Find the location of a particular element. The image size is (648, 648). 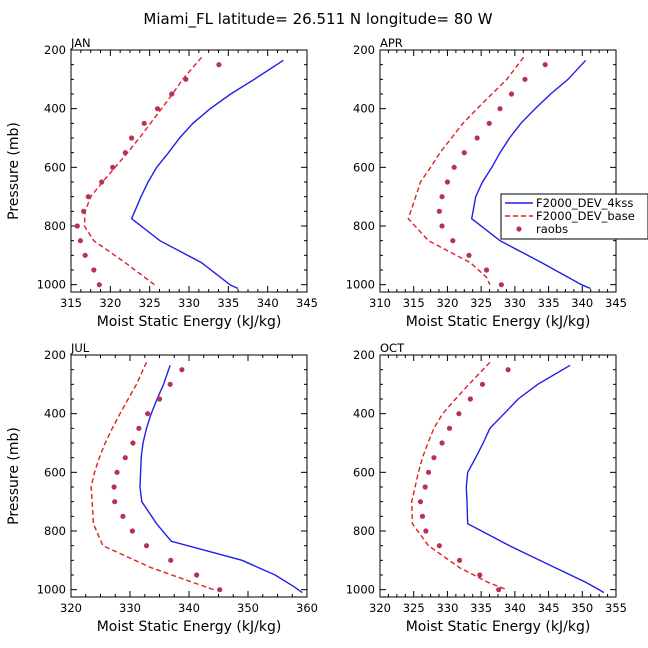

x-tick-label: 345 is located at coordinates (616, 303).